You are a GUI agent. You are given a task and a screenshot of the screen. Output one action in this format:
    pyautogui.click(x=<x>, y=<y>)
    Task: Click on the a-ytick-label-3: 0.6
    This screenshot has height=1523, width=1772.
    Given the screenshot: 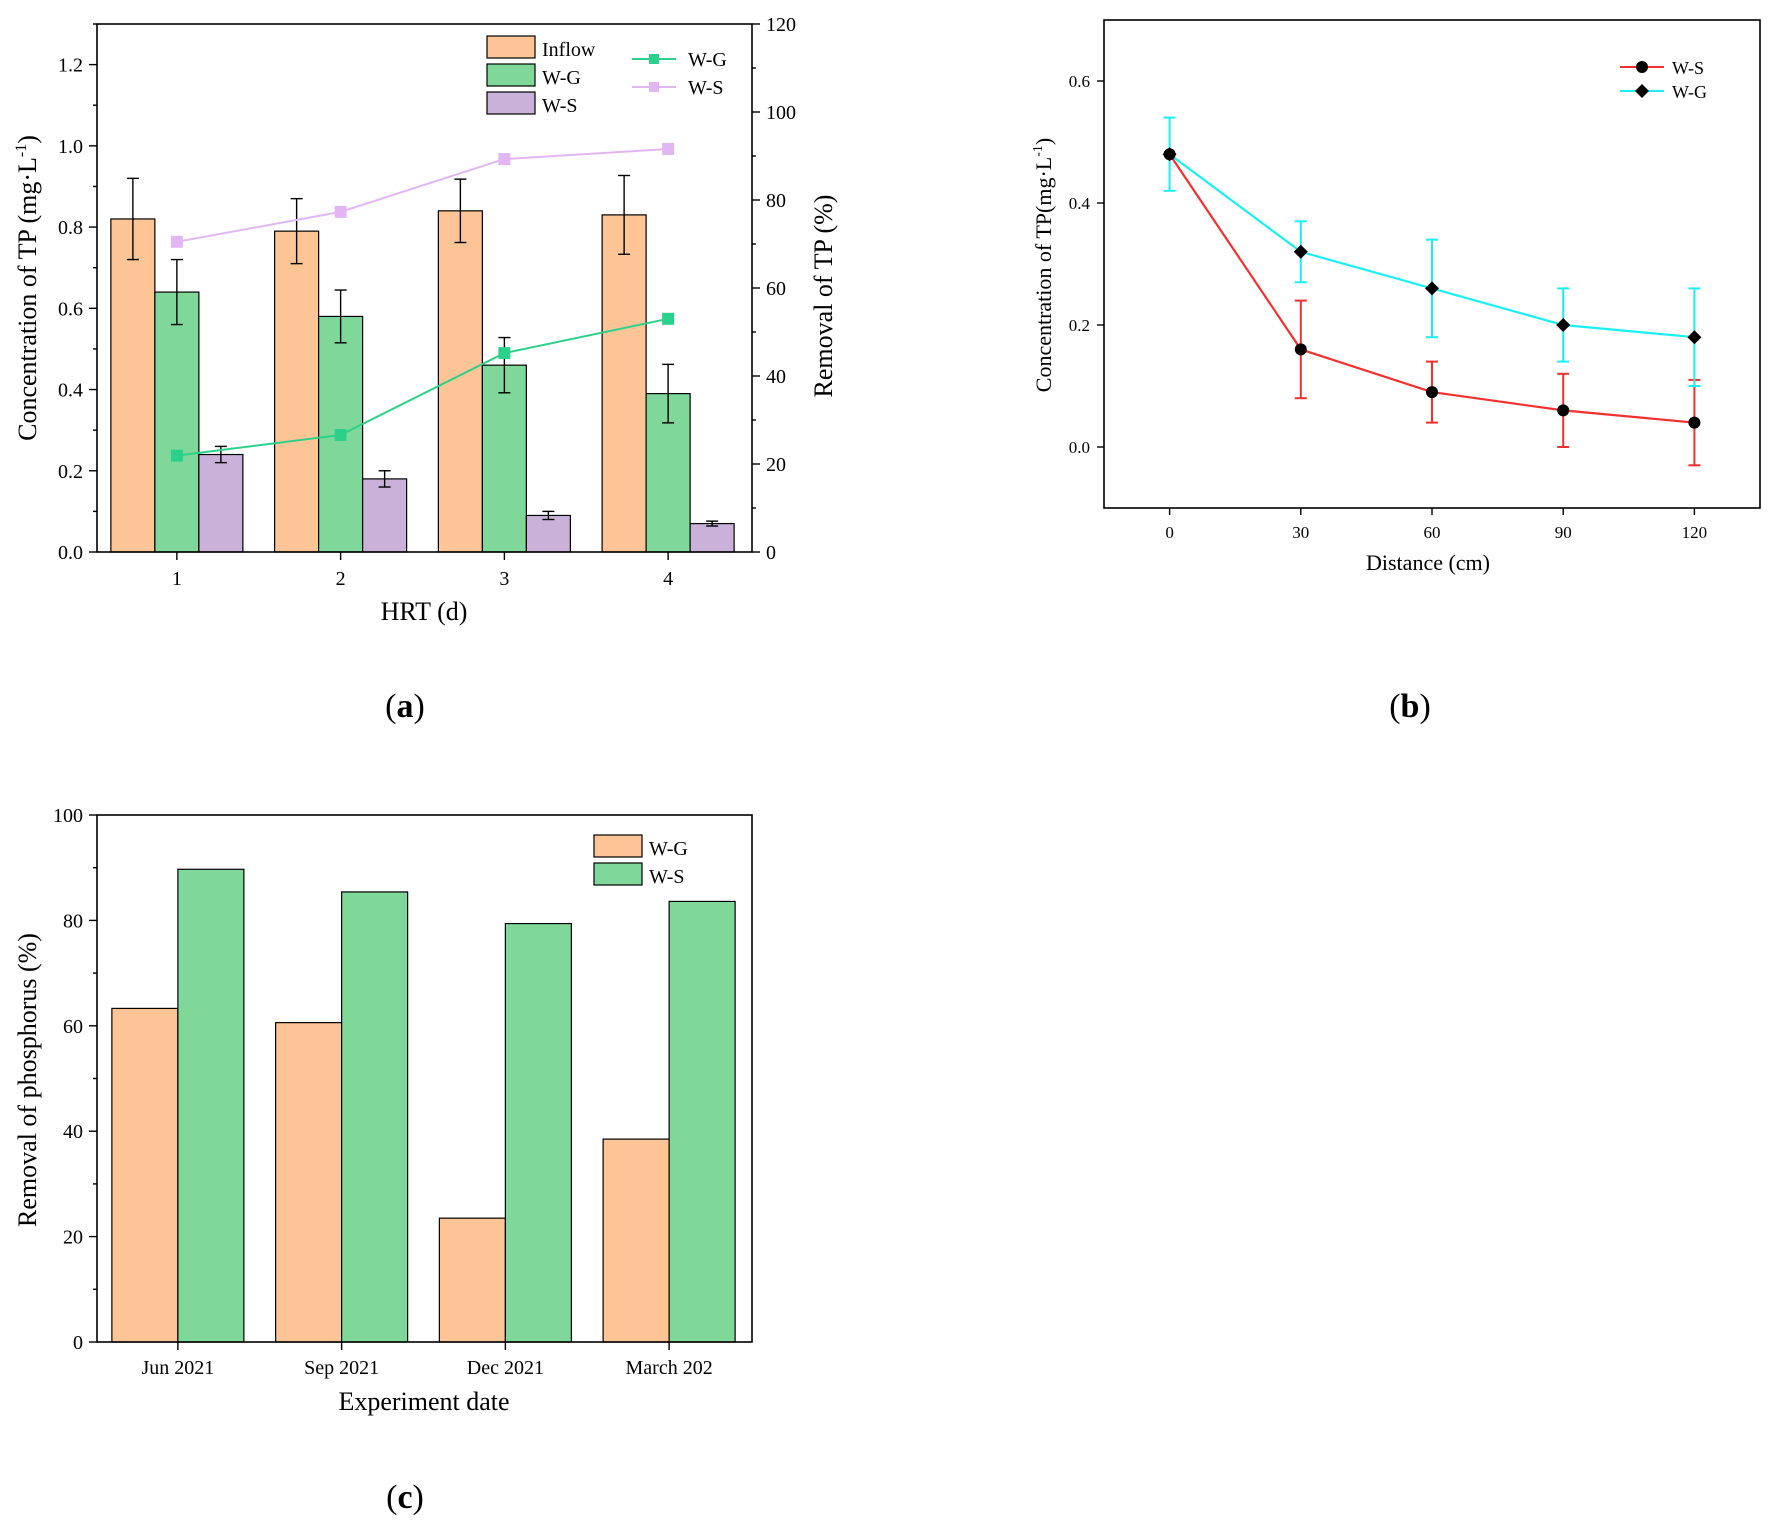 What is the action you would take?
    pyautogui.click(x=70, y=309)
    